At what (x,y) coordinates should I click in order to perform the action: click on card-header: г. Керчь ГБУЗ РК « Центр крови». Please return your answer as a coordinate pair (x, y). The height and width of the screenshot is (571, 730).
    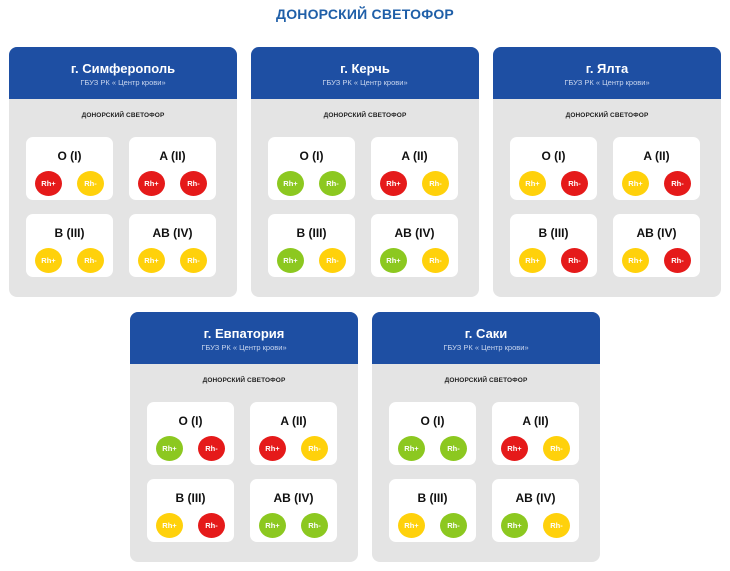
    Looking at the image, I should click on (365, 73).